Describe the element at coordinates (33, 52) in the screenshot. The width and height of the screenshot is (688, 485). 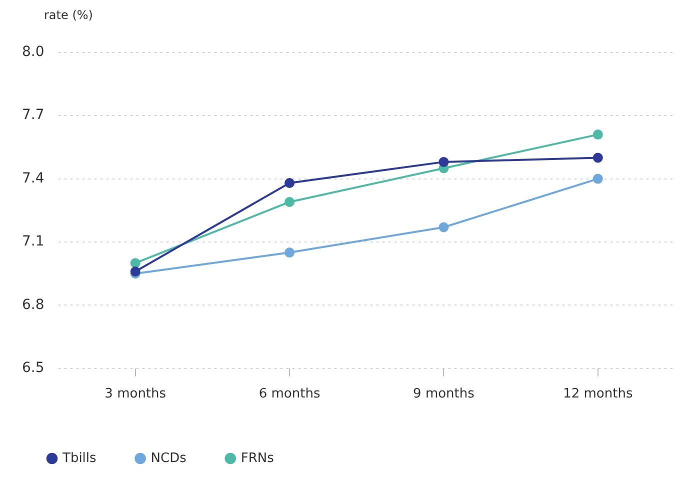
I see `y-tick-label: 8.0` at that location.